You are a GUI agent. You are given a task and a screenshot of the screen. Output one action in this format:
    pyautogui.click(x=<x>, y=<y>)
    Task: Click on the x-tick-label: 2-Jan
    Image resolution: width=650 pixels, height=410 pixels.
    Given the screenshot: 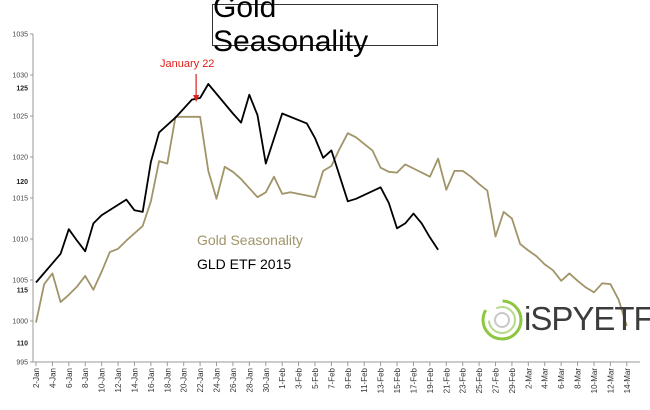 What is the action you would take?
    pyautogui.click(x=36, y=378)
    